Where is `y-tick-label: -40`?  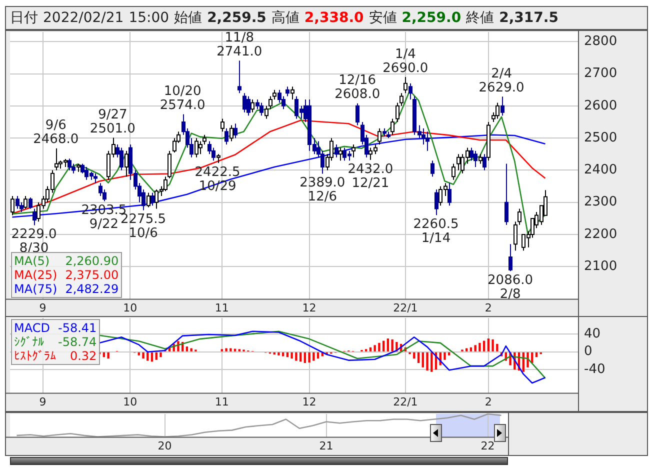
y-tick-label: -40 is located at coordinates (595, 370).